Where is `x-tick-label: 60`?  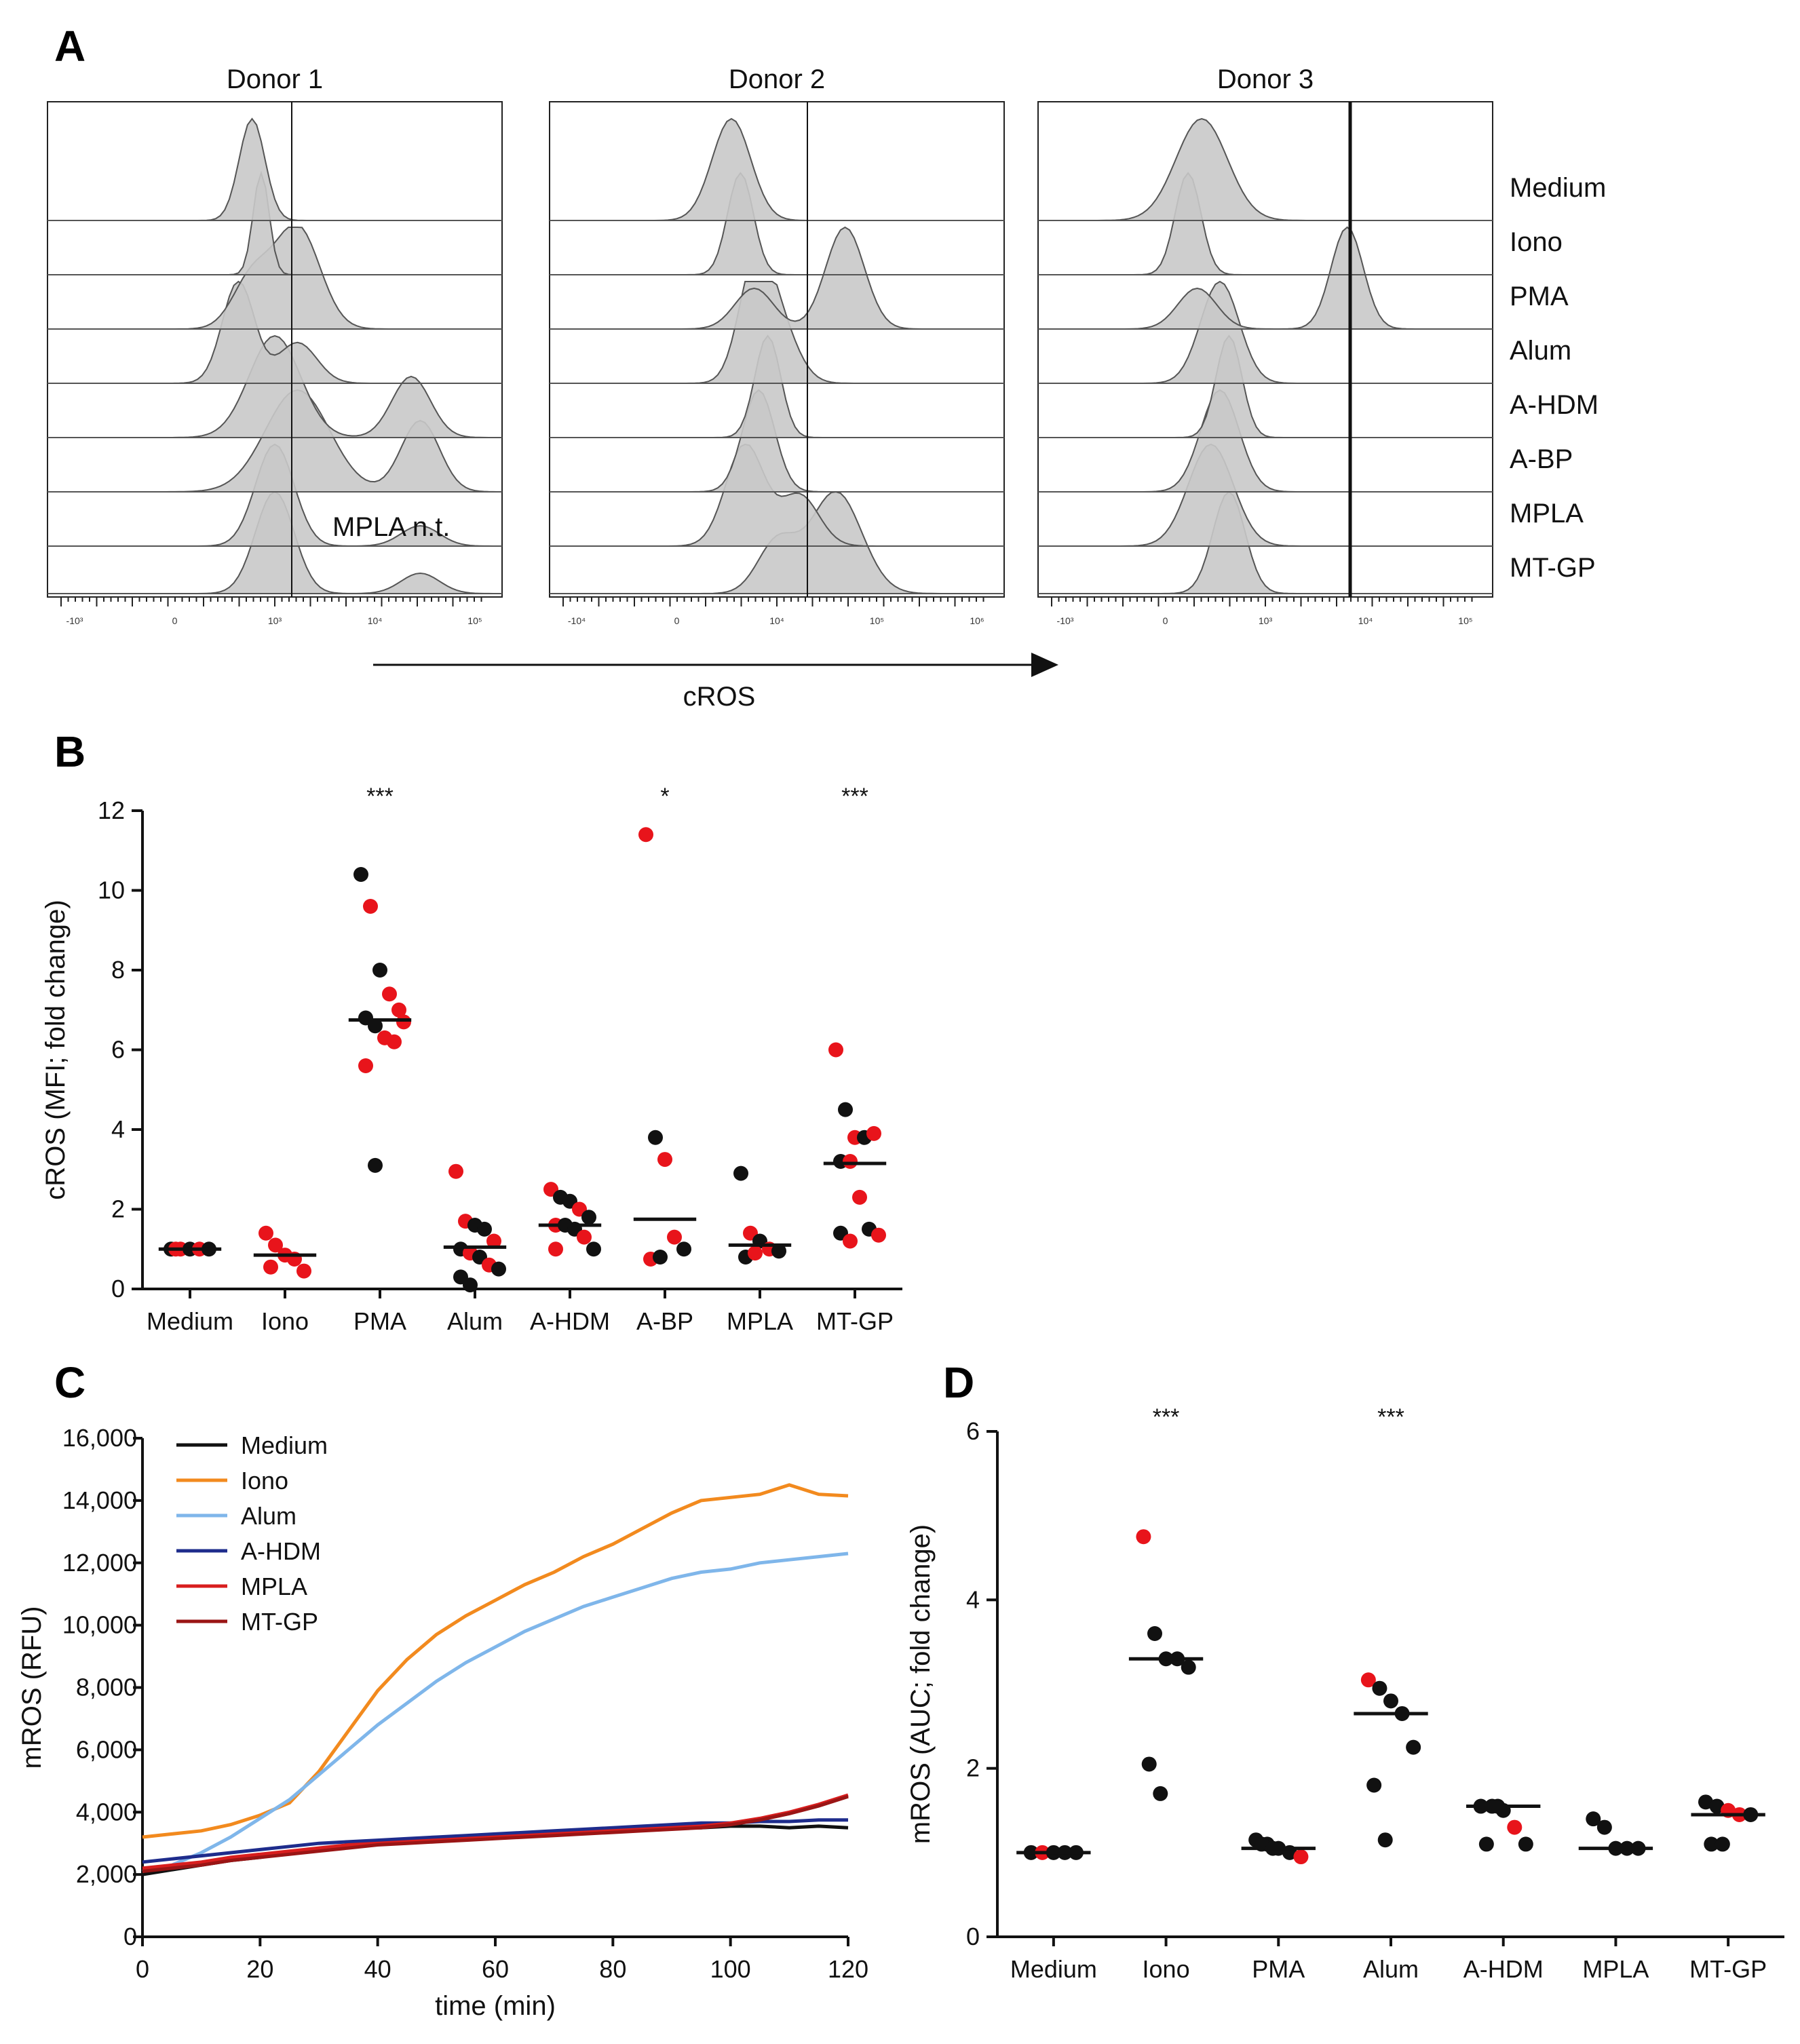
x-tick-label: 60 is located at coordinates (495, 1969).